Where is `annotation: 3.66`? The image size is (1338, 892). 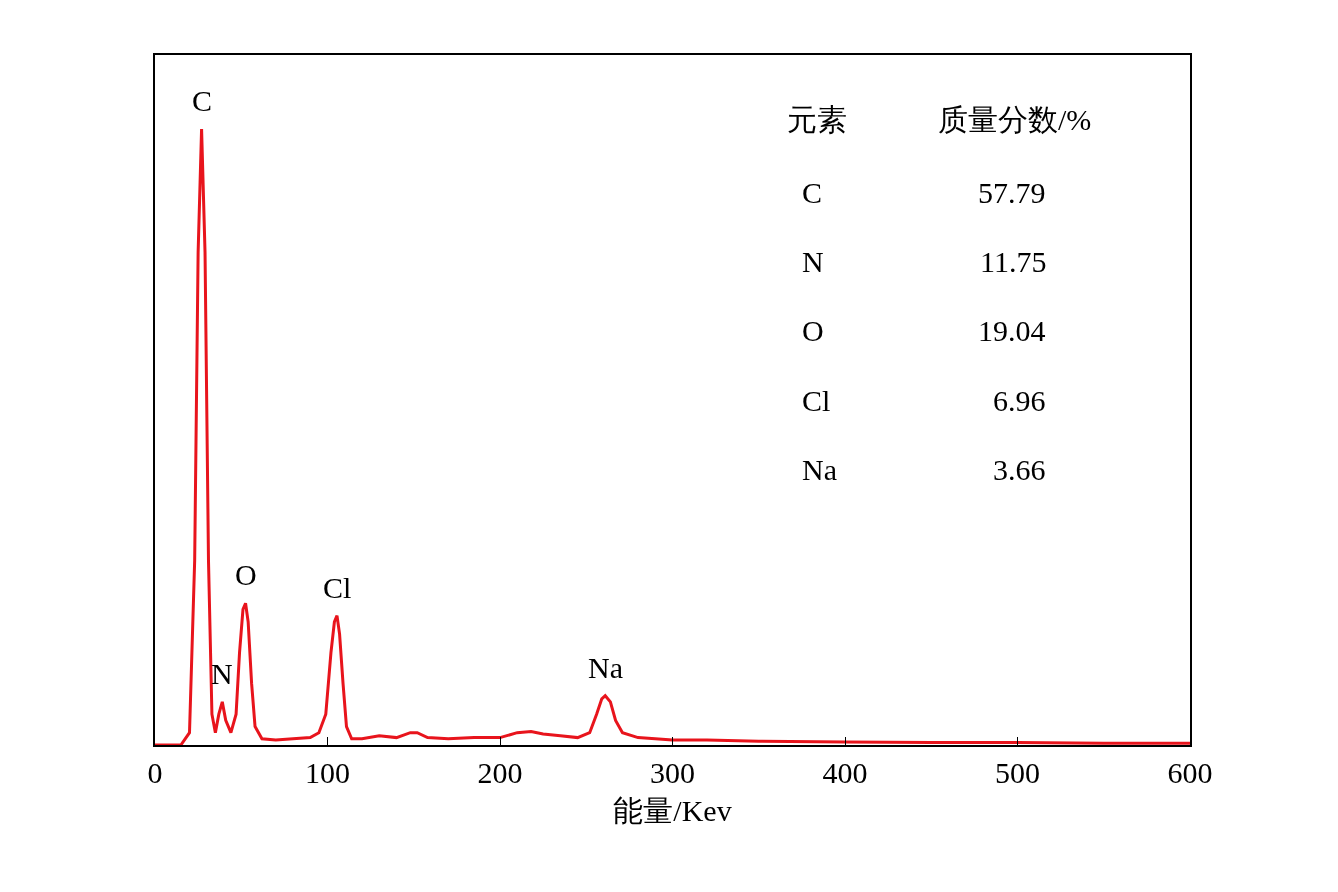 annotation: 3.66 is located at coordinates (1019, 469).